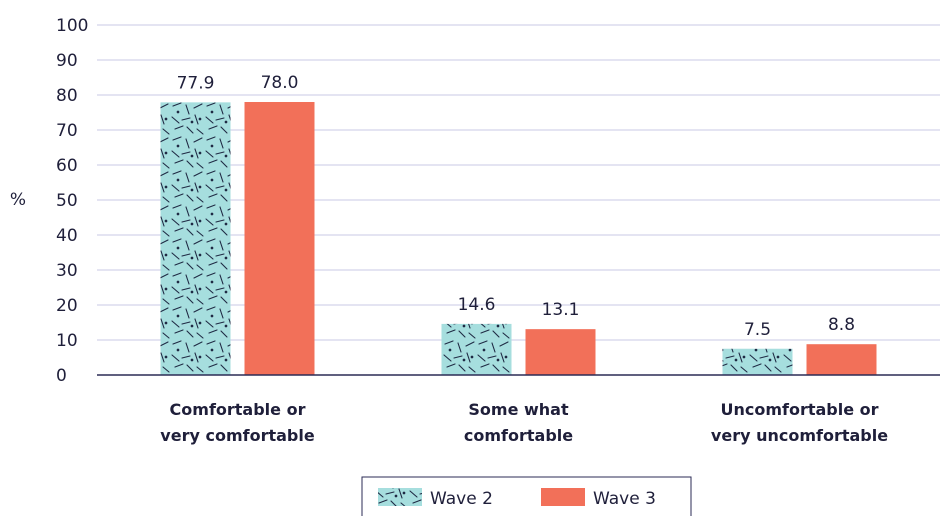  What do you see at coordinates (67, 61) in the screenshot?
I see `y-tick-label: 90` at bounding box center [67, 61].